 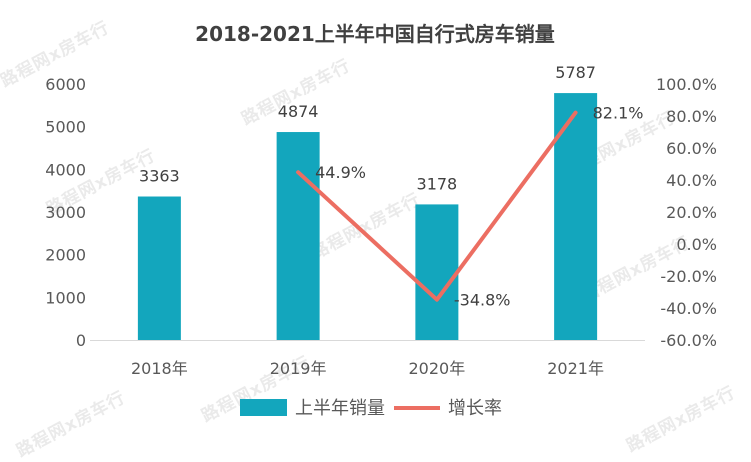 What do you see at coordinates (691, 212) in the screenshot?
I see `right-axis-tick-label: 20.0%` at bounding box center [691, 212].